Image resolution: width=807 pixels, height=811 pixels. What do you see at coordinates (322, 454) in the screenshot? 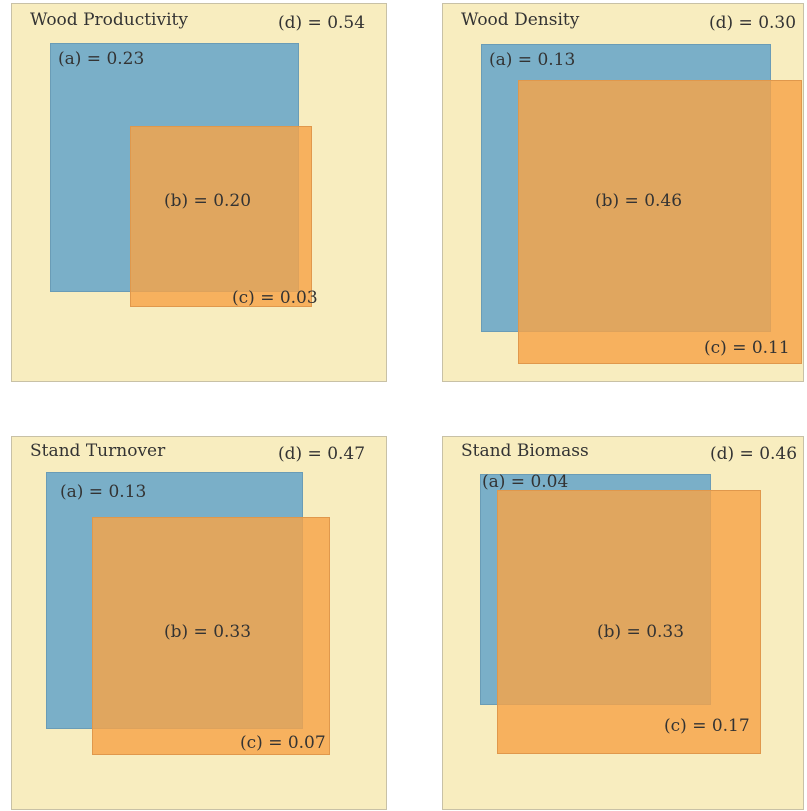
I see `label-d: (d) = 0.47` at bounding box center [322, 454].